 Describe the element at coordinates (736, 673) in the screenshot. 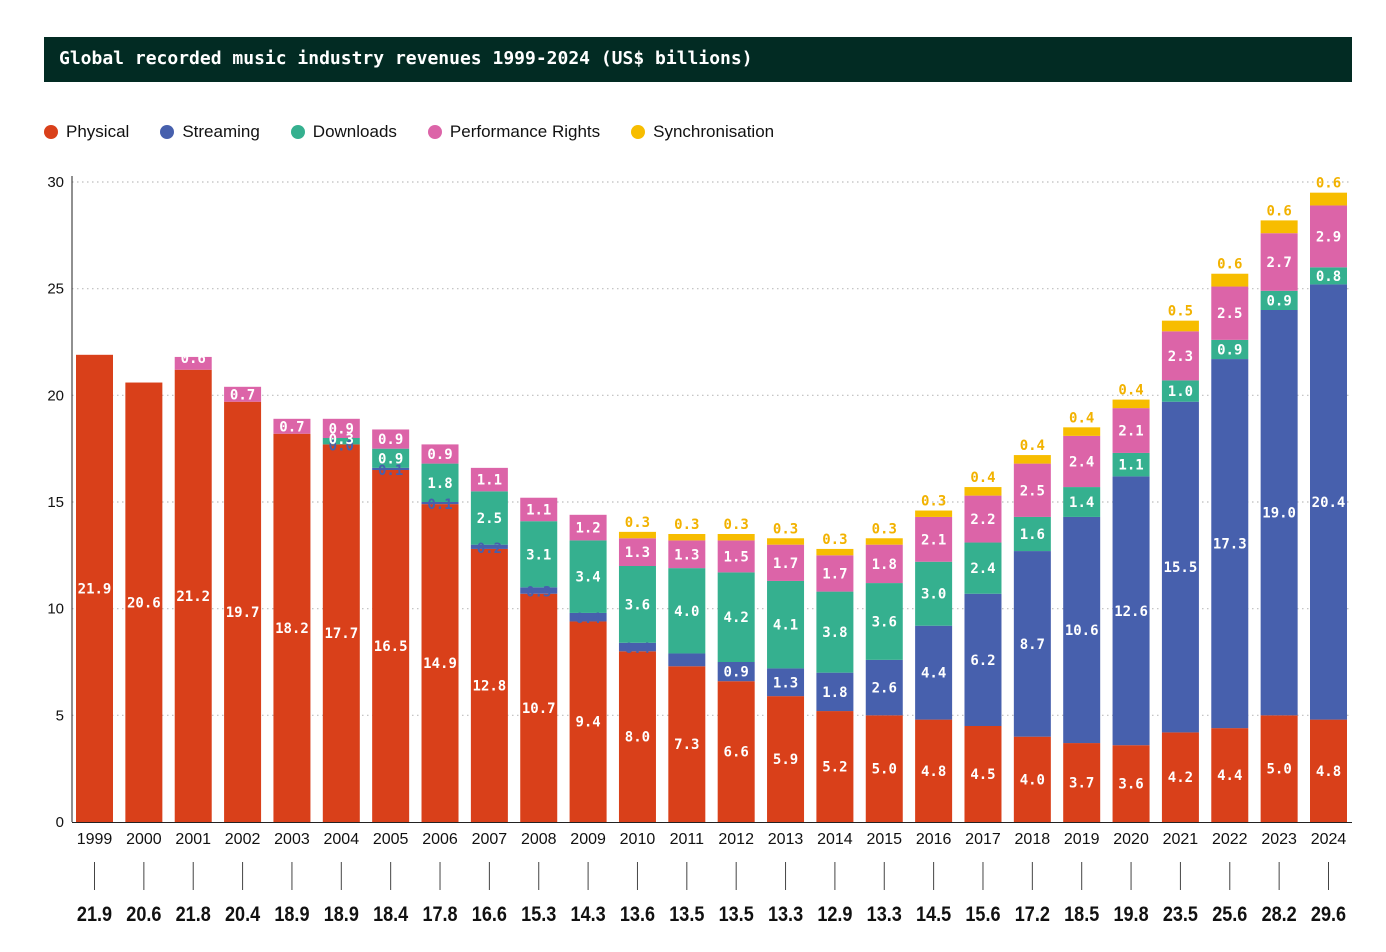

I see `data-label-streaming: 0.9` at that location.